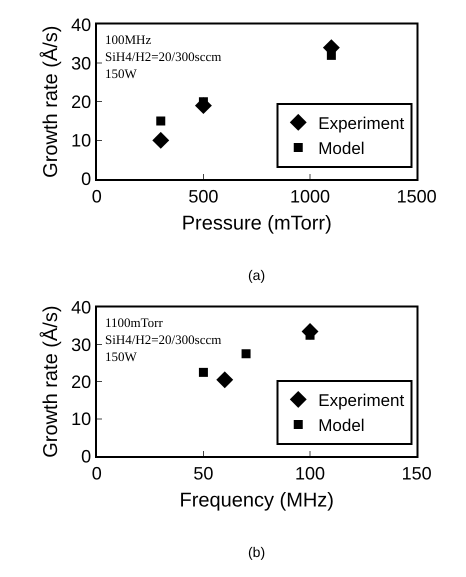 This screenshot has height=577, width=466. I want to click on x-axis-title: Pressure (mTorr), so click(257, 223).